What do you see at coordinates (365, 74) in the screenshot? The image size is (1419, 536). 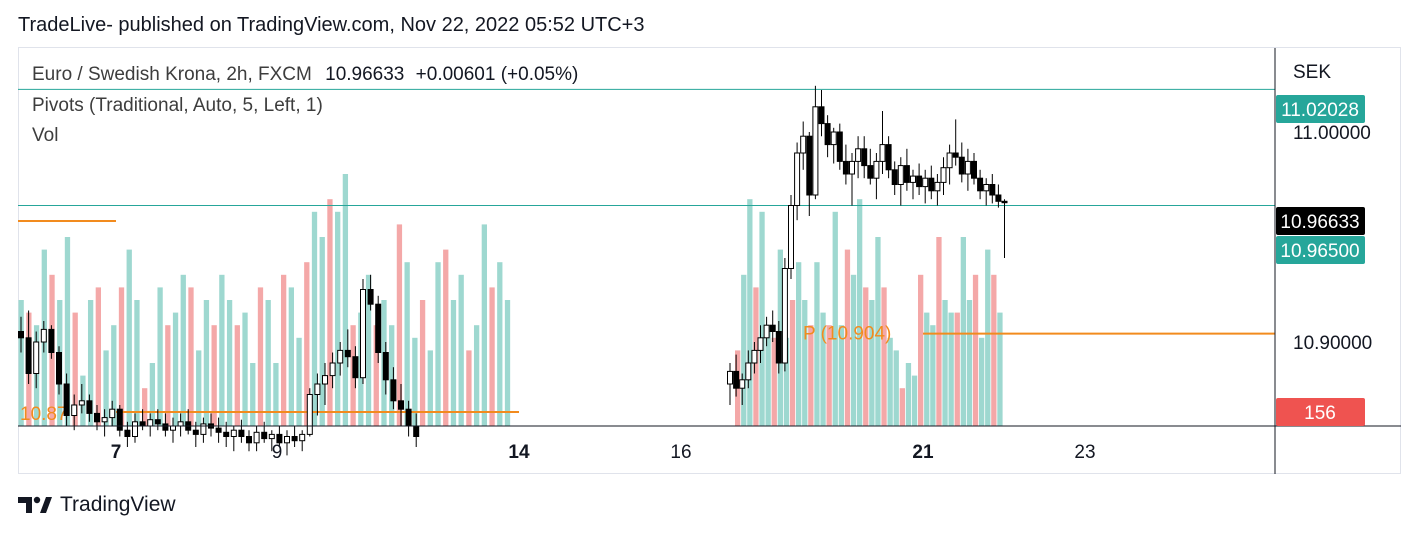 I see `legend-last-price: 10.96633` at bounding box center [365, 74].